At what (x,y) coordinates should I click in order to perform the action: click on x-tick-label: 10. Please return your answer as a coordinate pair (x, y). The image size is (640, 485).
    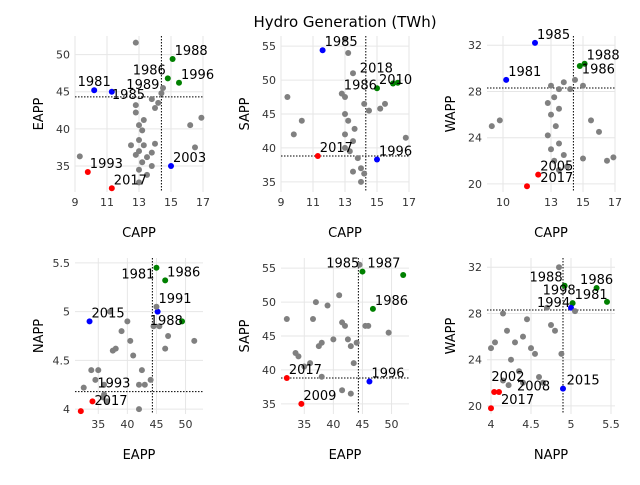
    Looking at the image, I should click on (503, 202).